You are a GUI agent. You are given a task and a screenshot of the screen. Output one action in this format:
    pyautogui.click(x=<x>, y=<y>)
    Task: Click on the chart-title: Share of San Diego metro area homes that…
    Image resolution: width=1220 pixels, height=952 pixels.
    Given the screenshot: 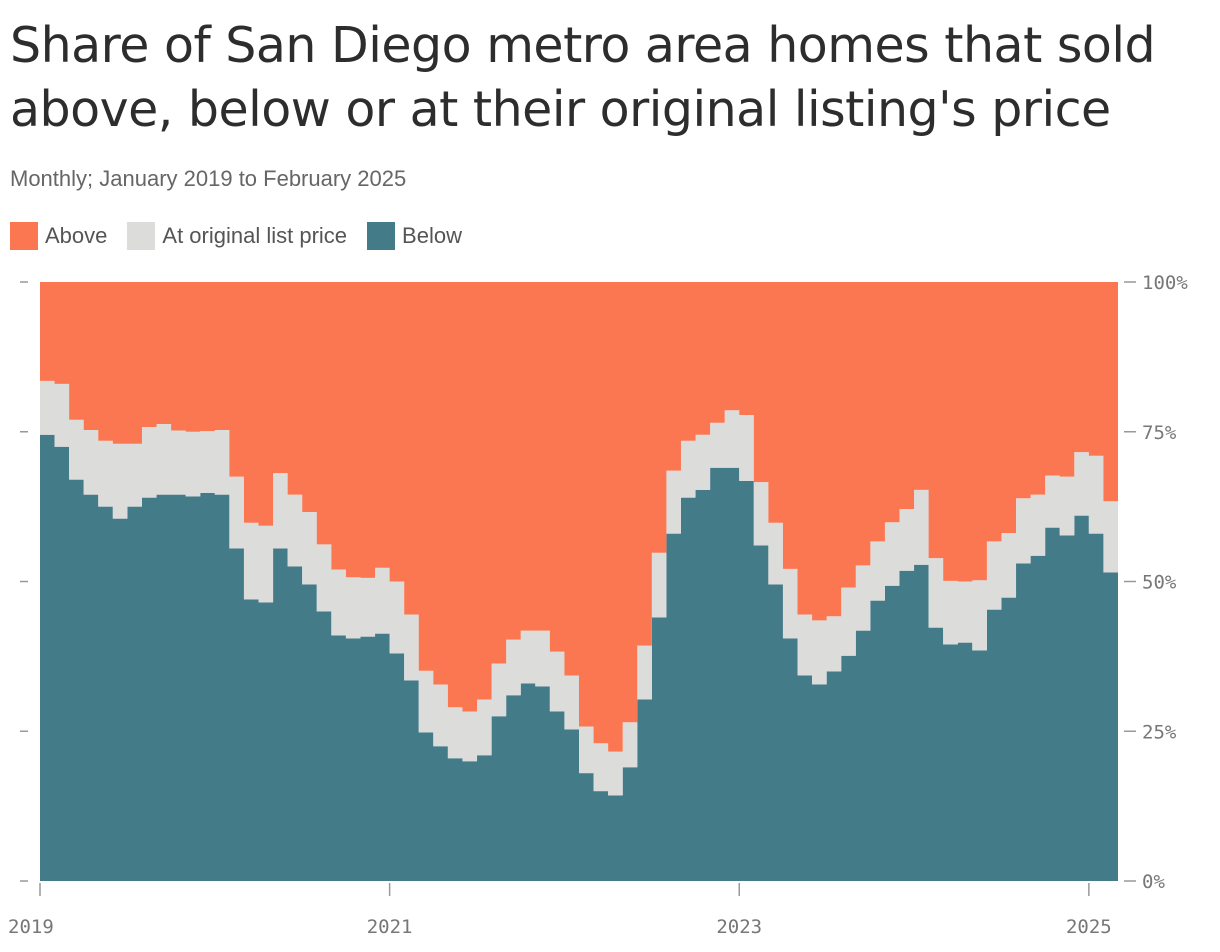 What is the action you would take?
    pyautogui.click(x=583, y=77)
    